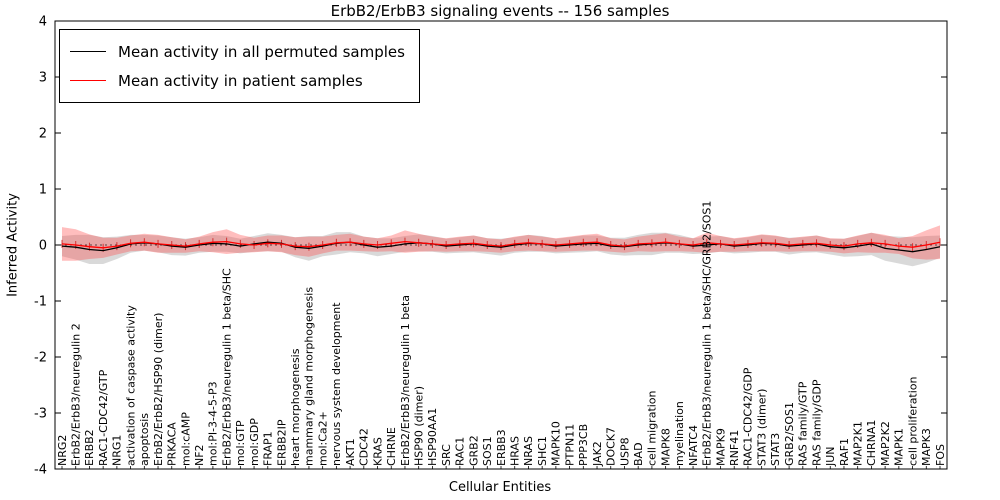  What do you see at coordinates (926, 447) in the screenshot?
I see `x-tick-label: MAPK3` at bounding box center [926, 447].